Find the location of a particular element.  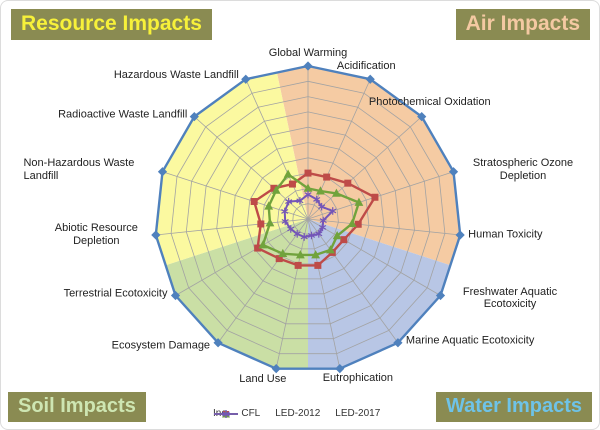

axis-label-ecosystem-damage: Ecosystem Damage is located at coordinates (161, 345).